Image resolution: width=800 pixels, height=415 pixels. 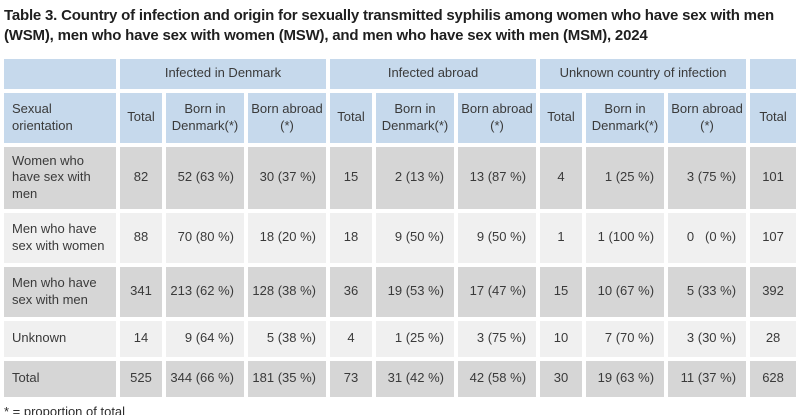 What do you see at coordinates (60, 338) in the screenshot?
I see `row-label: Unknown` at bounding box center [60, 338].